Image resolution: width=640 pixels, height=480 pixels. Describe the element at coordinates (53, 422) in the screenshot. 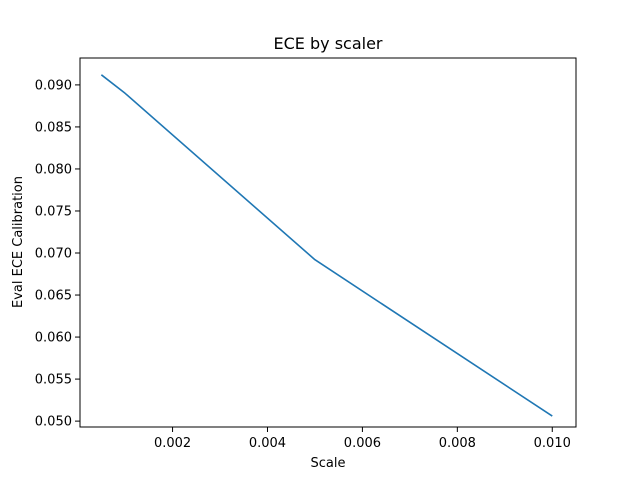

I see `y-tick-label: 0.050` at that location.